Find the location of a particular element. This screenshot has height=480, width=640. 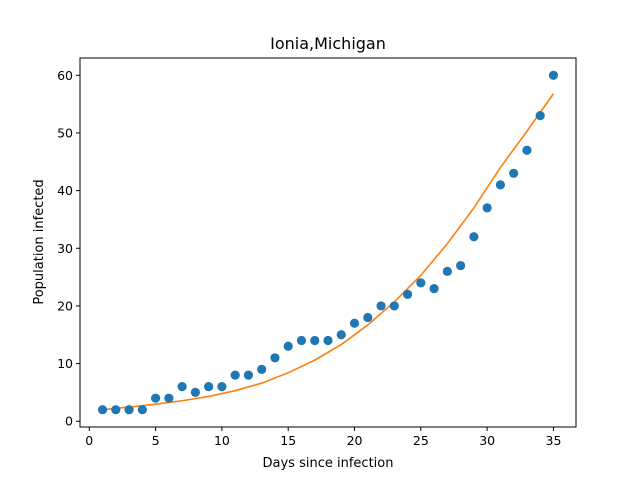

y-tick-label: 50 is located at coordinates (65, 132).